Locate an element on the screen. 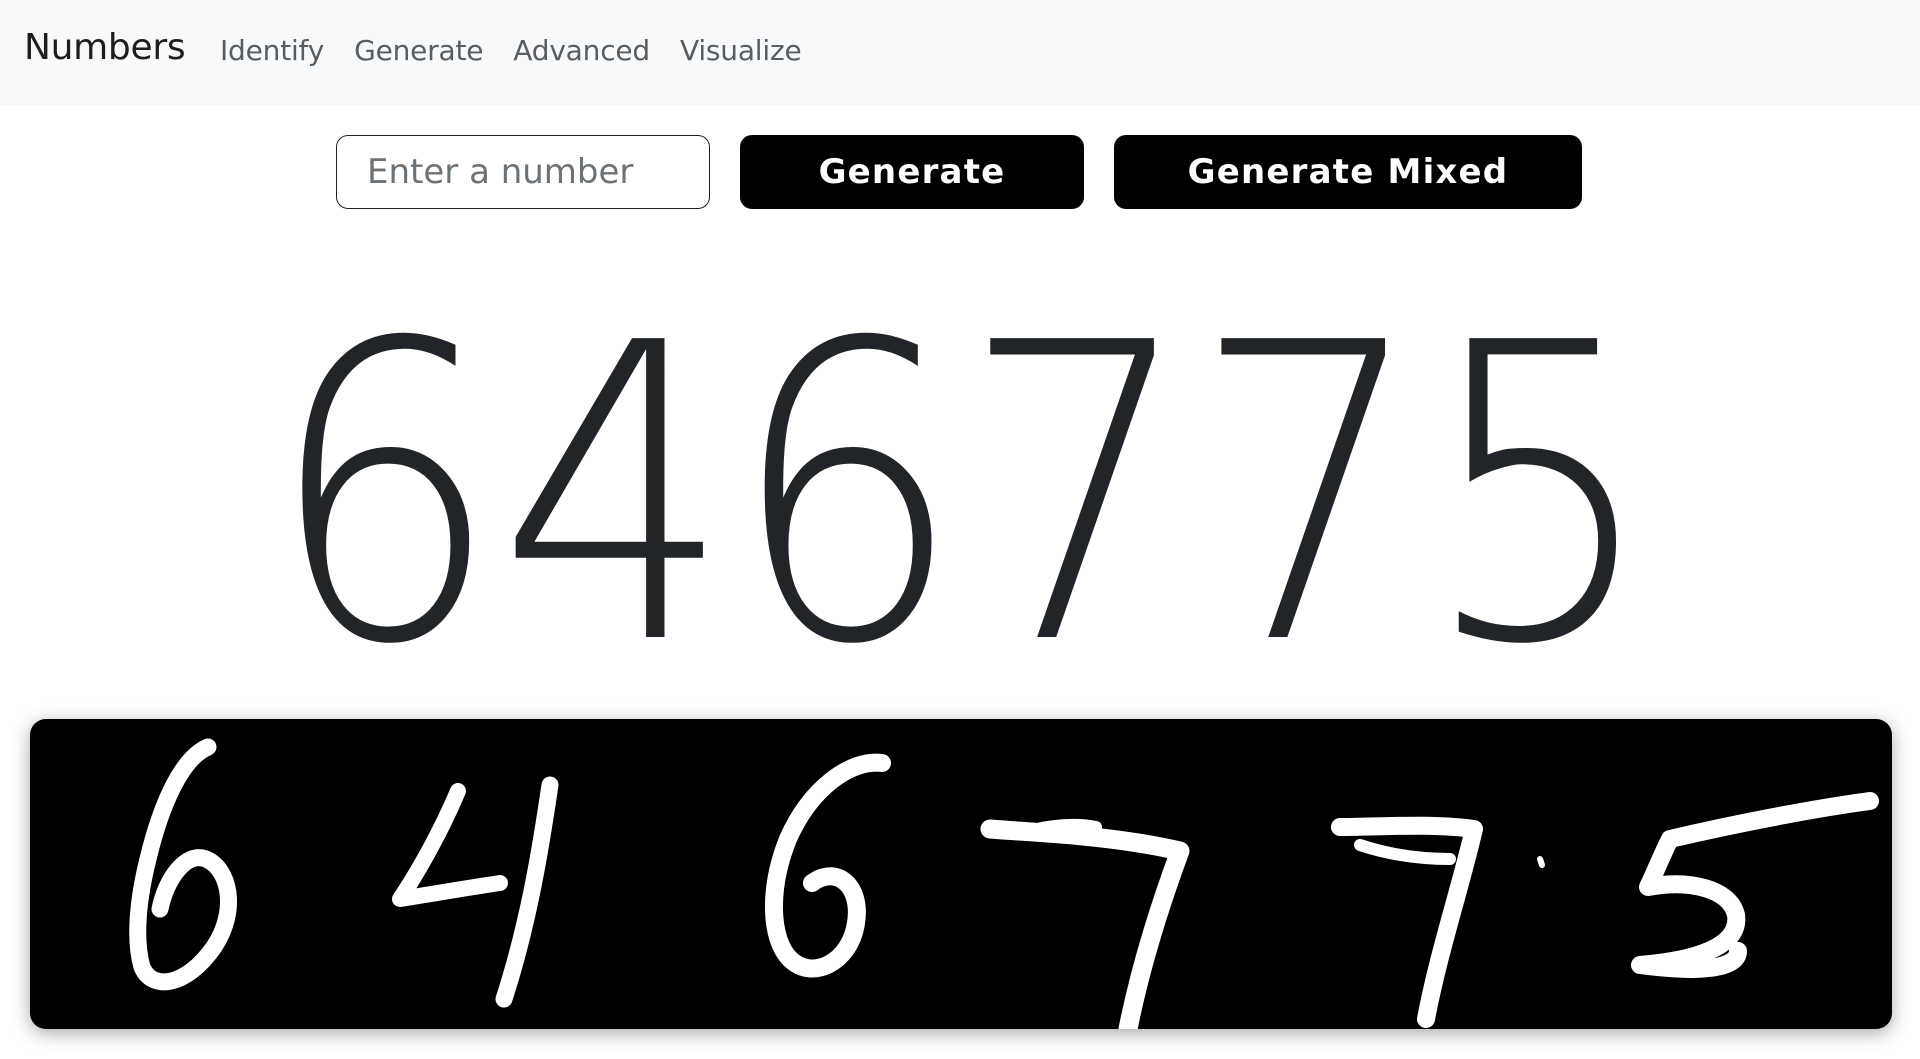 Image resolution: width=1920 pixels, height=1059 pixels. generate-controls: Generate Generate Mixed is located at coordinates (959, 172).